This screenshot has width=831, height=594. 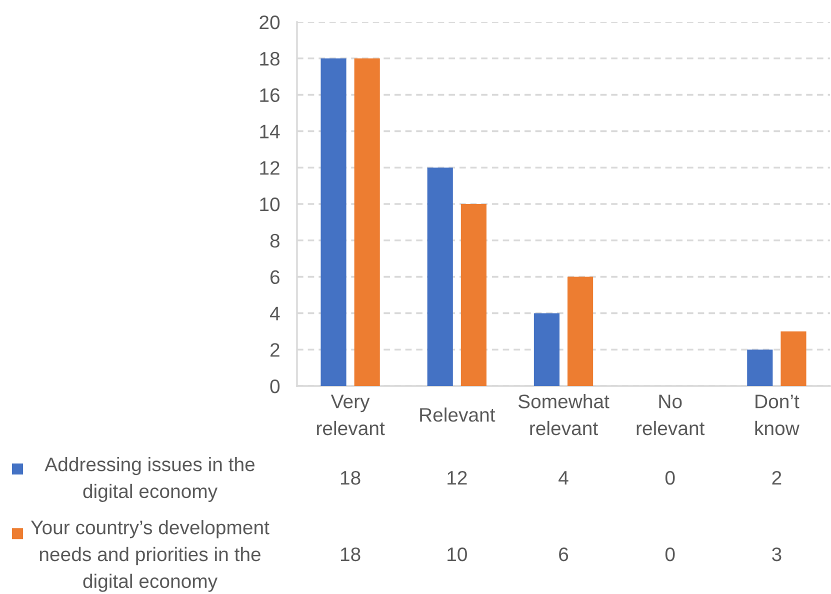 What do you see at coordinates (275, 277) in the screenshot?
I see `y-tick-label: 6` at bounding box center [275, 277].